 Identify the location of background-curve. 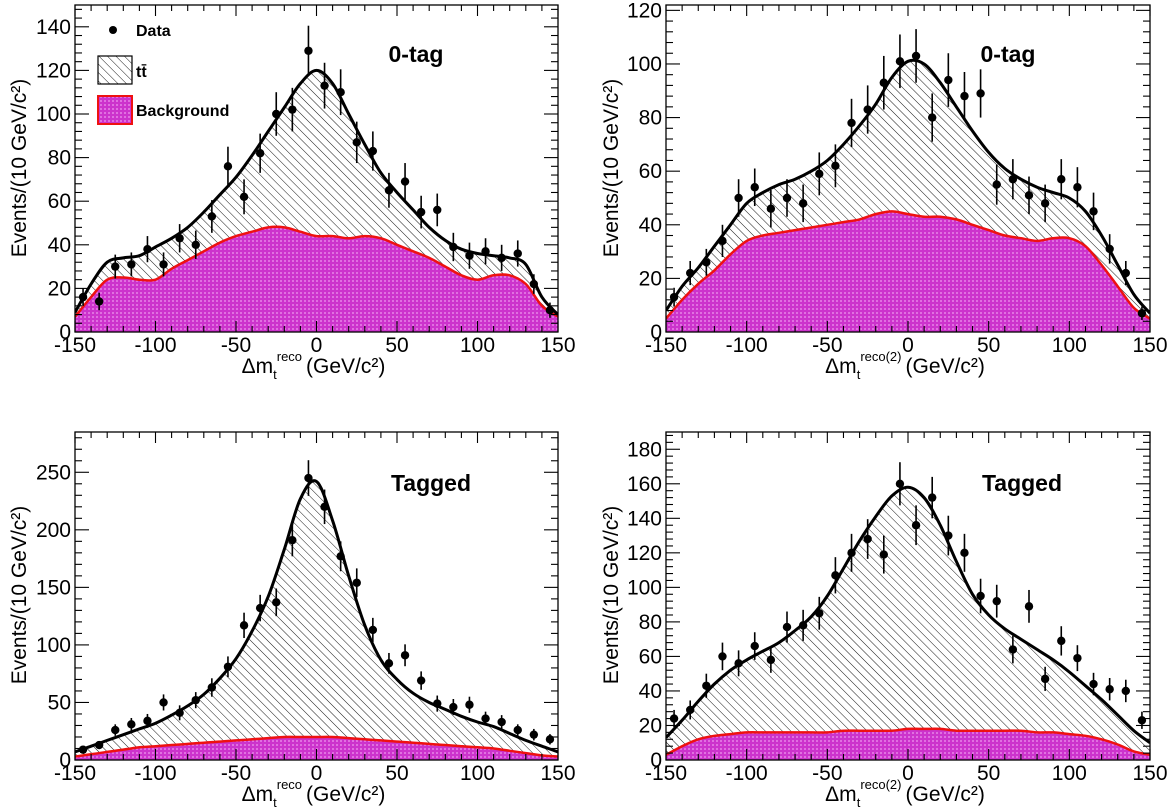
(316, 746).